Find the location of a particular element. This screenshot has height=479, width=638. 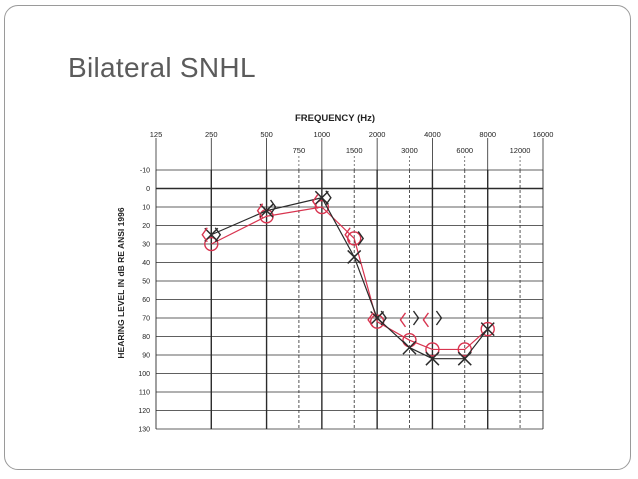

x-tick-label: 250 is located at coordinates (211, 134).